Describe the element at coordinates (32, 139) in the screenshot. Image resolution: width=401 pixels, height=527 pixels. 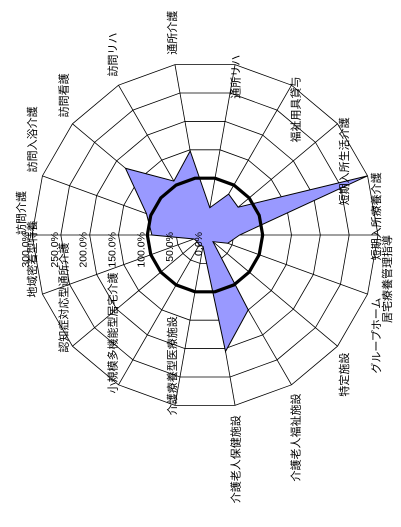
I see `category-label: 訪問入浴介護` at that location.